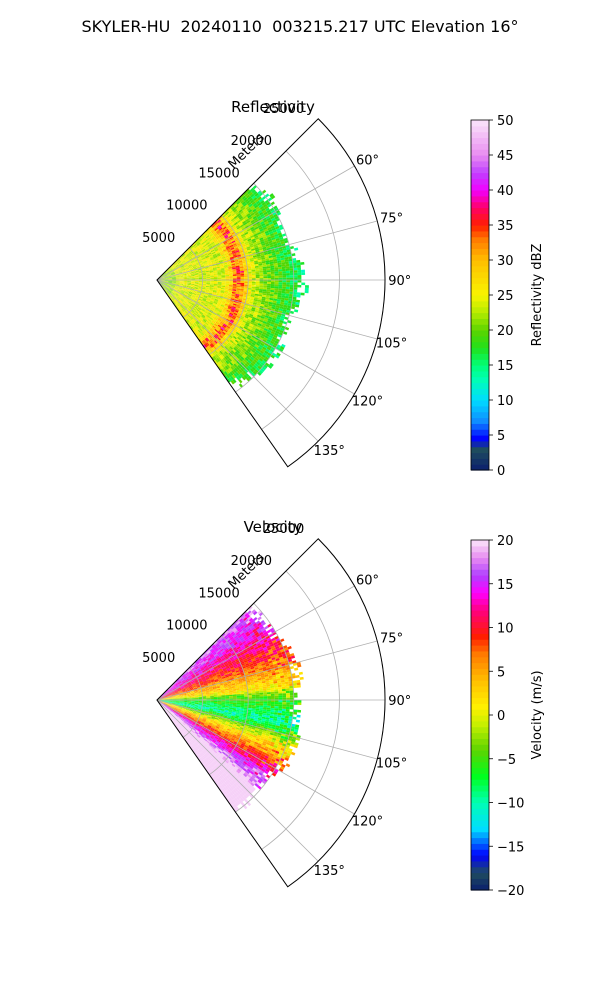  Describe the element at coordinates (505, 585) in the screenshot. I see `colorbar-tick-label: 15` at that location.